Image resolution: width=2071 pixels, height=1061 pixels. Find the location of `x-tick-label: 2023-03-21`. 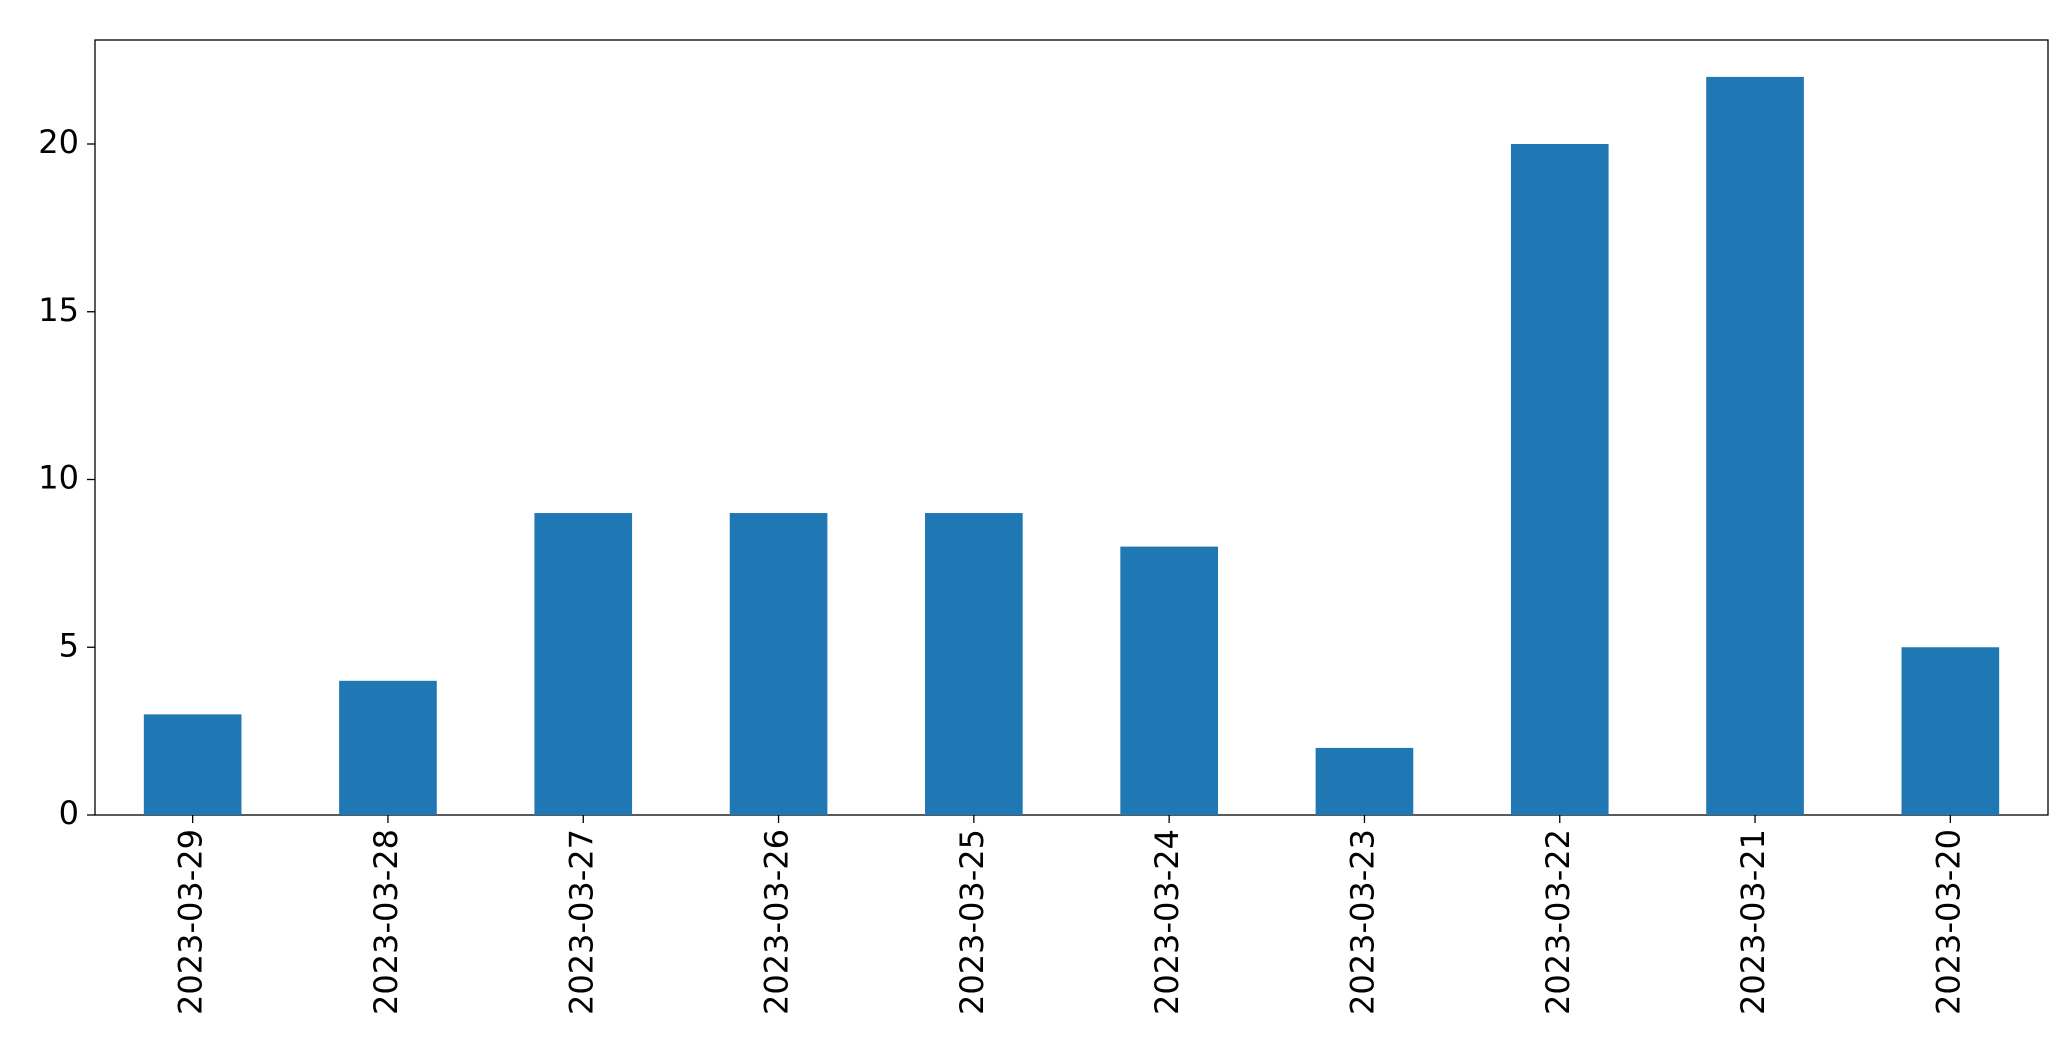

x-tick-label: 2023-03-21 is located at coordinates (1753, 922).